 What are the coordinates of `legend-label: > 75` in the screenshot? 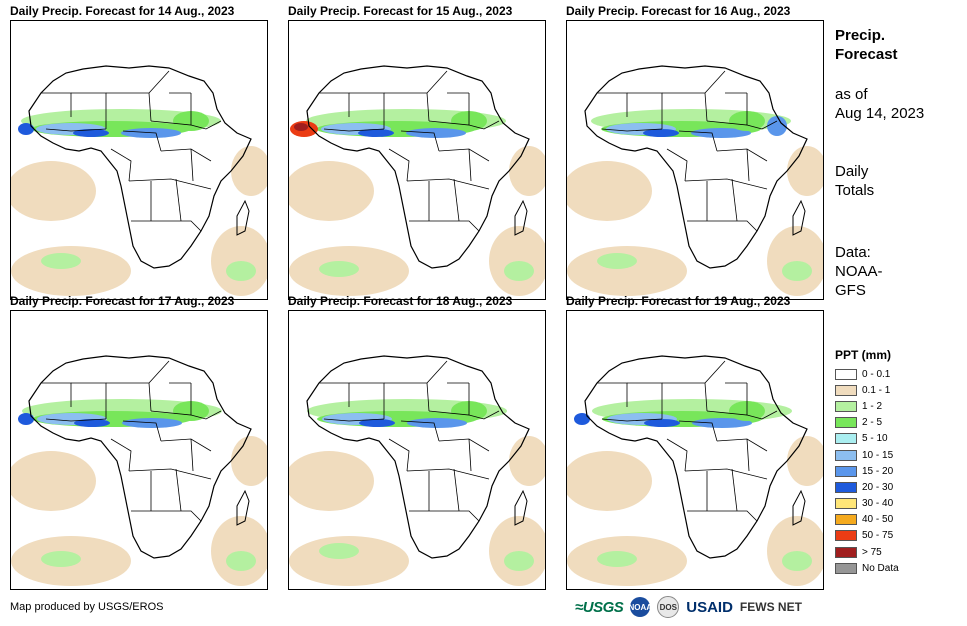 It's located at (872, 552).